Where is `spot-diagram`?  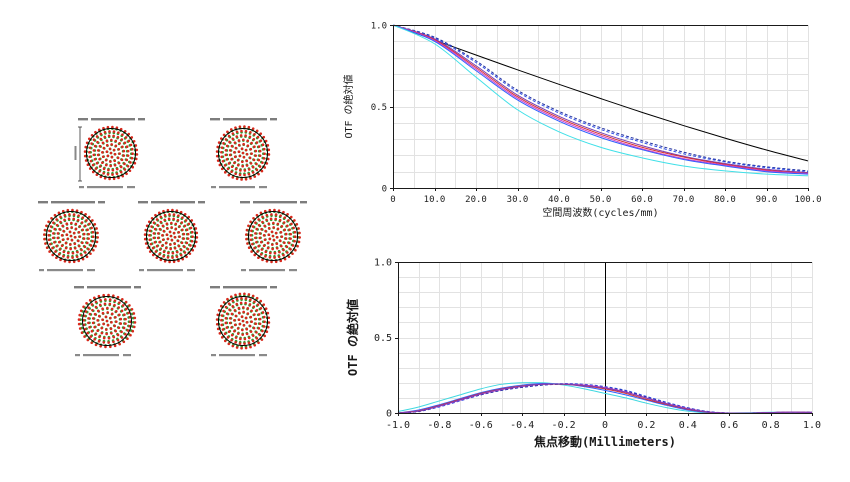 spot-diagram is located at coordinates (171, 236).